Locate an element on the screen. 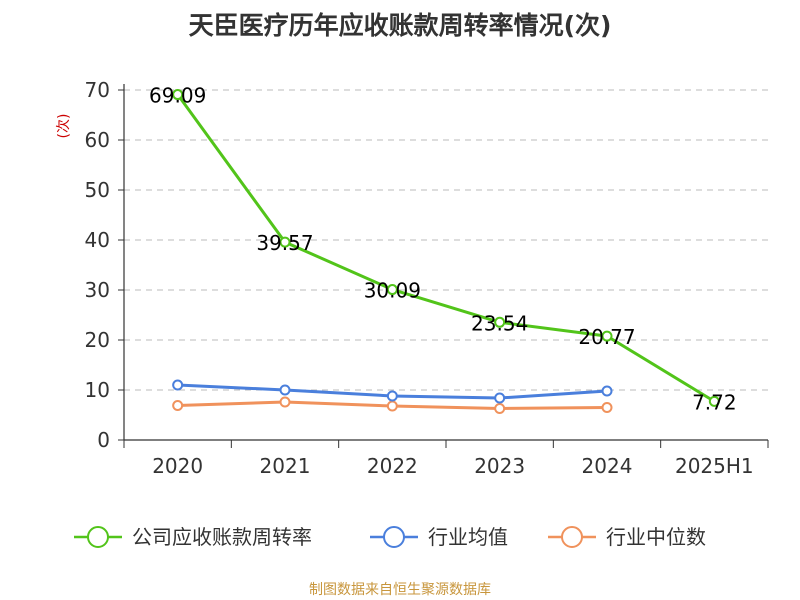 The image size is (800, 600). legend-item-0: 公司应收账款周转率 is located at coordinates (193, 537).